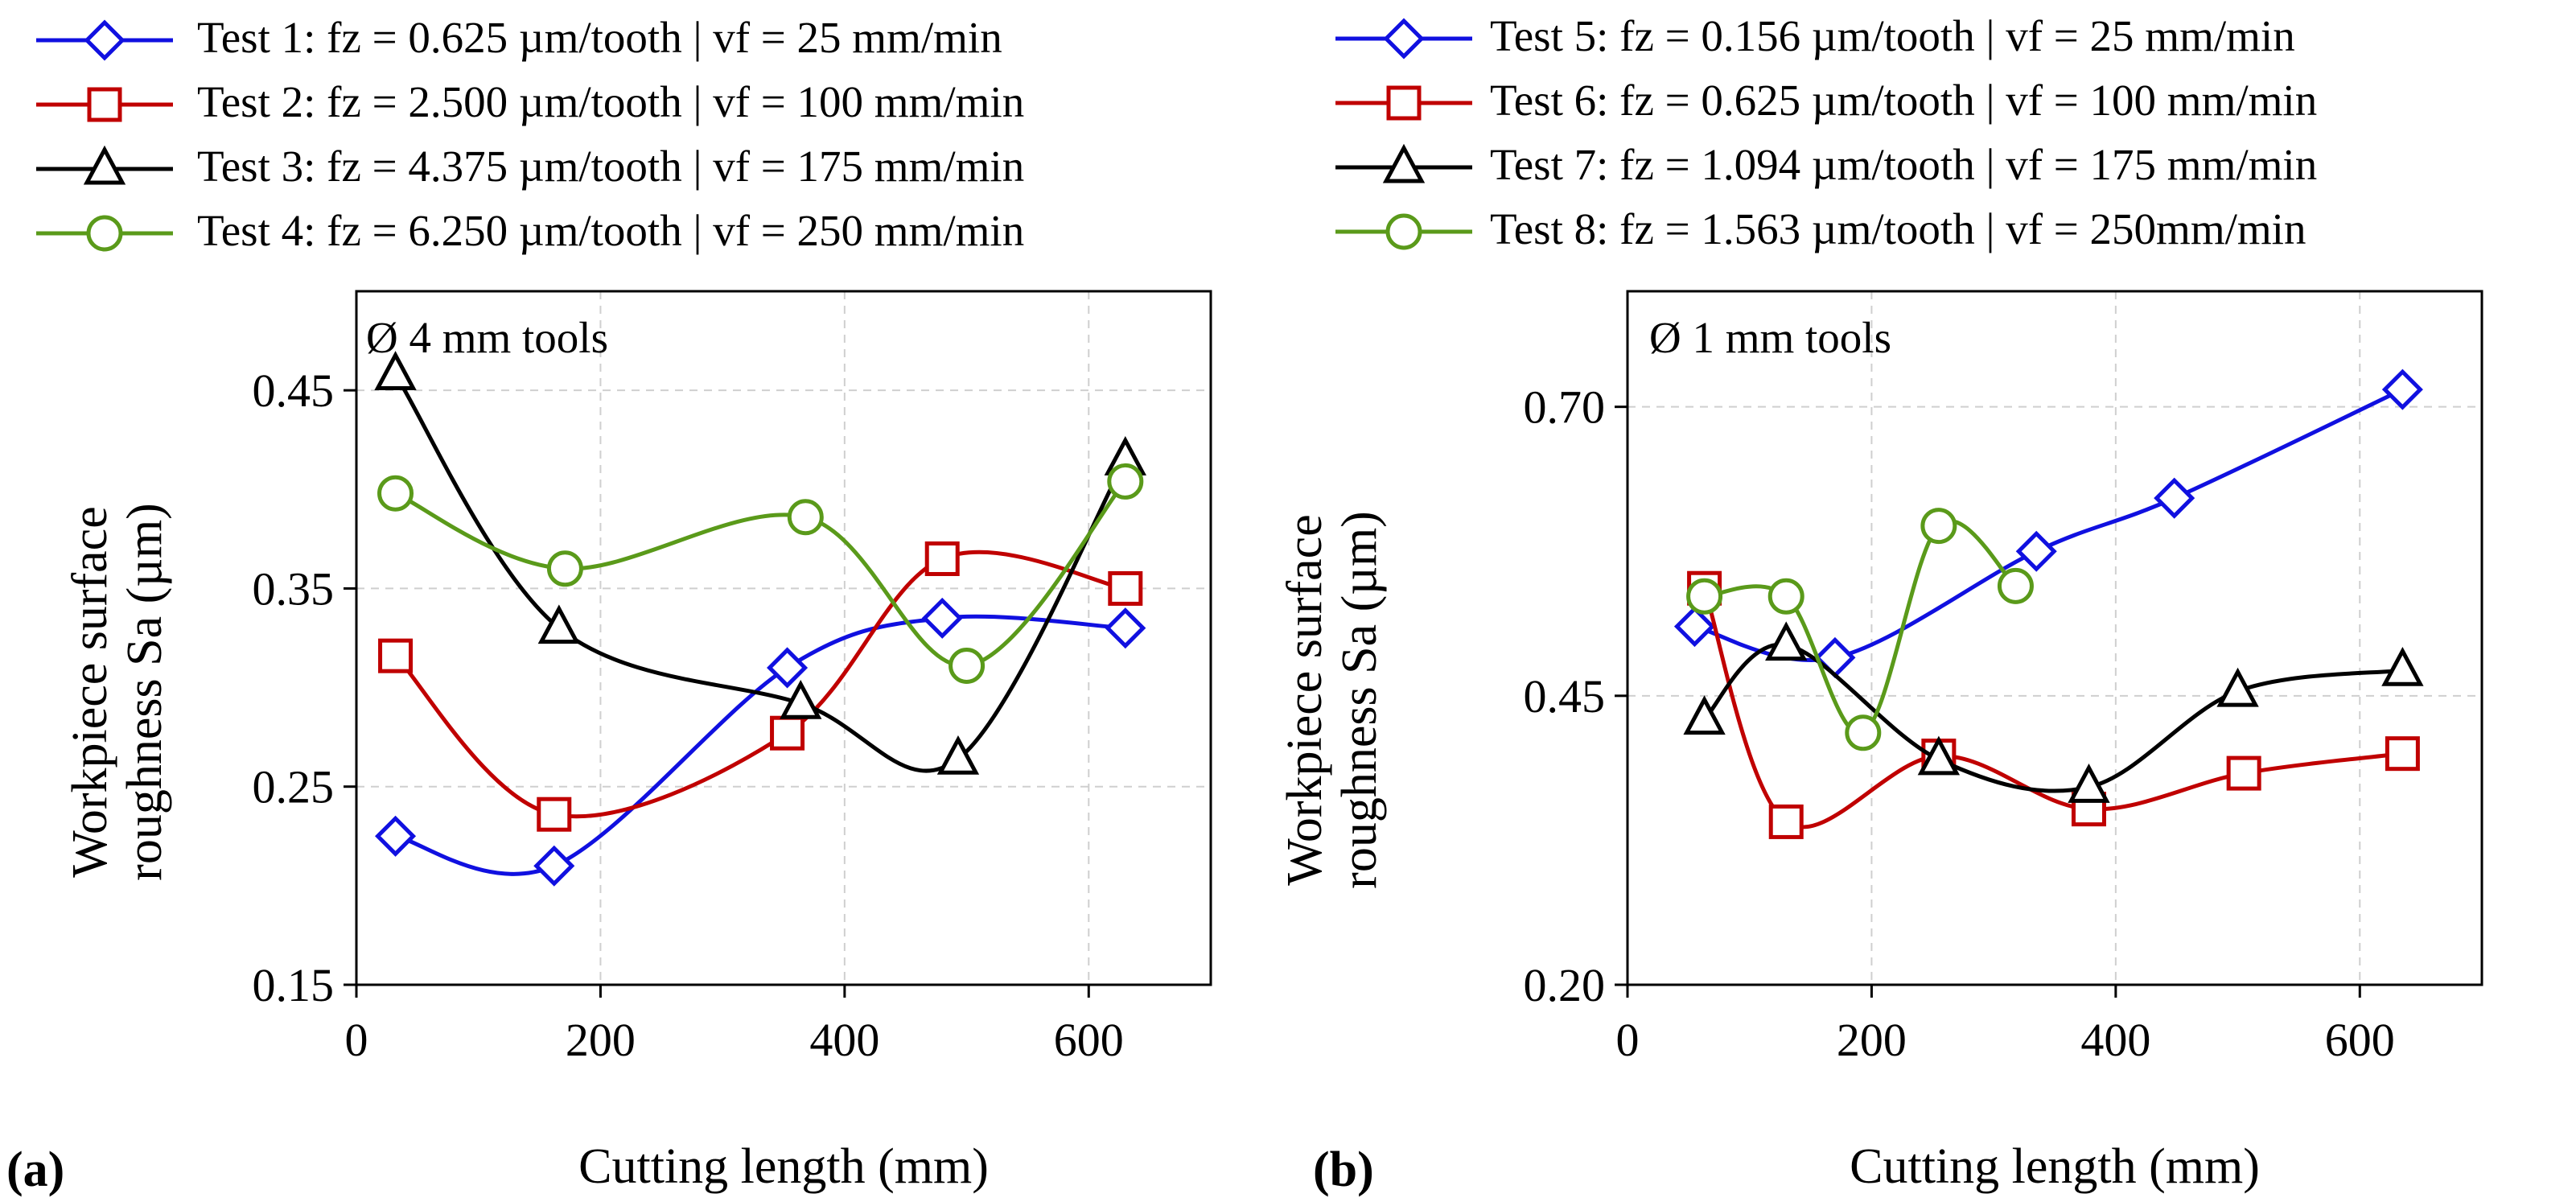 The image size is (2576, 1202). I want to click on chart-b-x-tick-label: 200, so click(1872, 1040).